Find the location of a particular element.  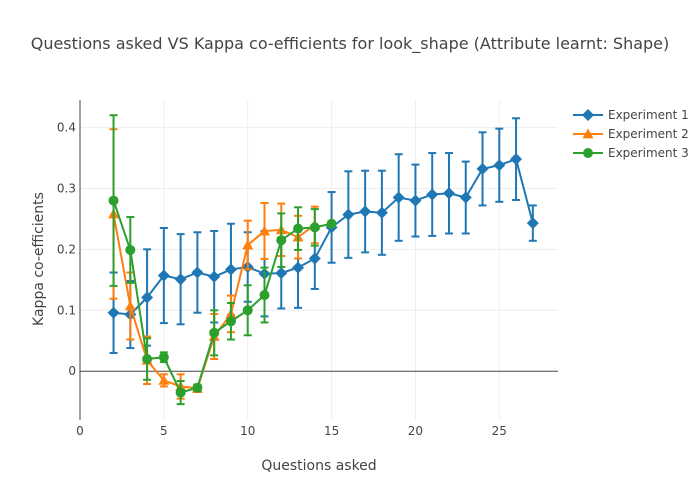

legend-label: Experiment 1 is located at coordinates (648, 115).